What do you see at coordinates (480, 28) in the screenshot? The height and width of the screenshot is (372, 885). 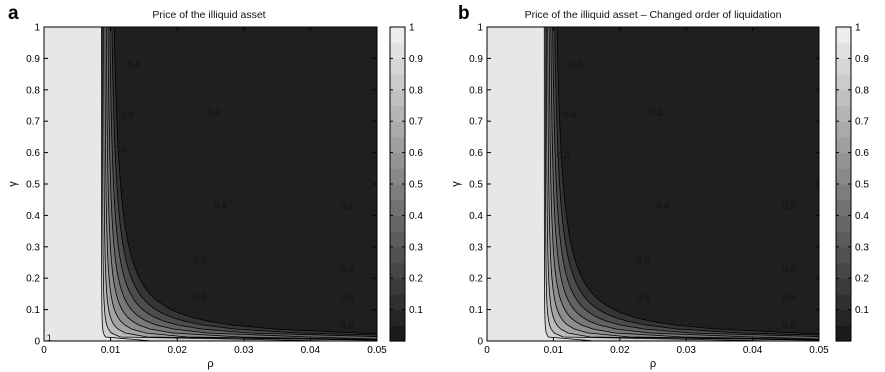 I see `y-tick-label: 1` at bounding box center [480, 28].